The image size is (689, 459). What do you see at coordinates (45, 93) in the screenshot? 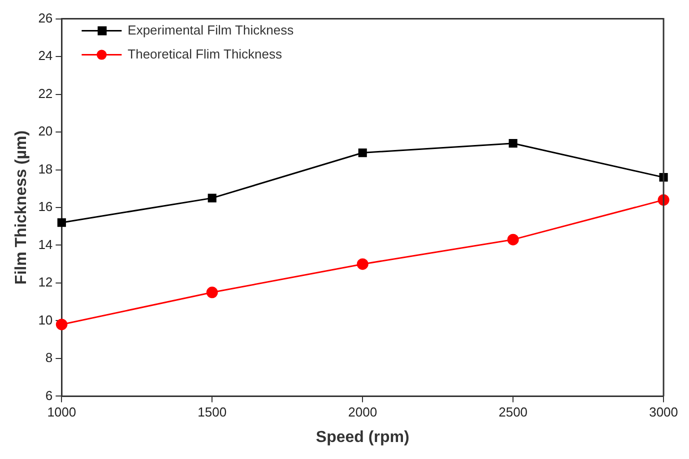
I see `y-tick-label: 22` at bounding box center [45, 93].